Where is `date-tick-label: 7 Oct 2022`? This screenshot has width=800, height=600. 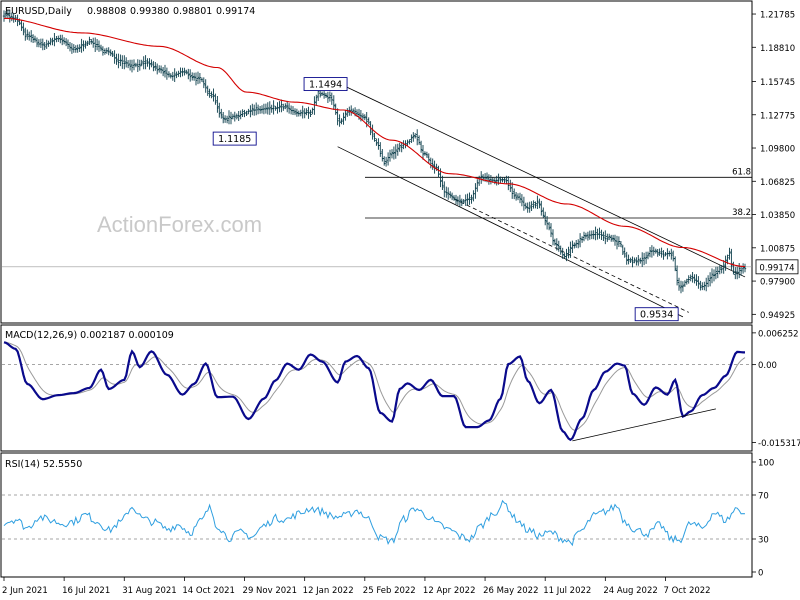
date-tick-label: 7 Oct 2022 is located at coordinates (686, 591).